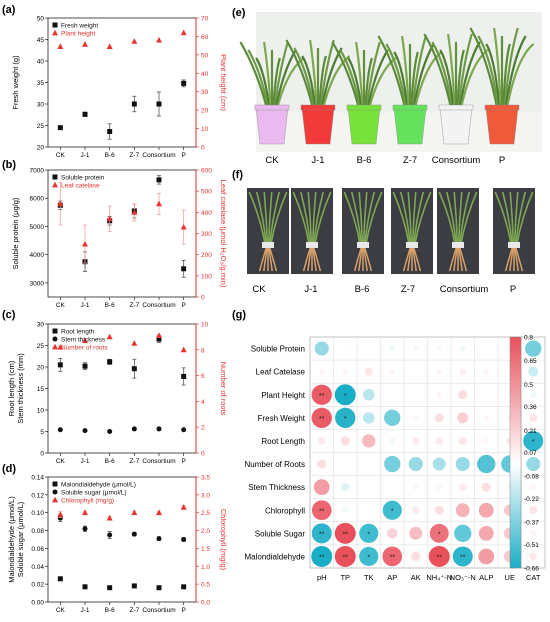 The image size is (550, 622). Describe the element at coordinates (11, 388) in the screenshot. I see `y-axis-title: Root length (cm)` at that location.